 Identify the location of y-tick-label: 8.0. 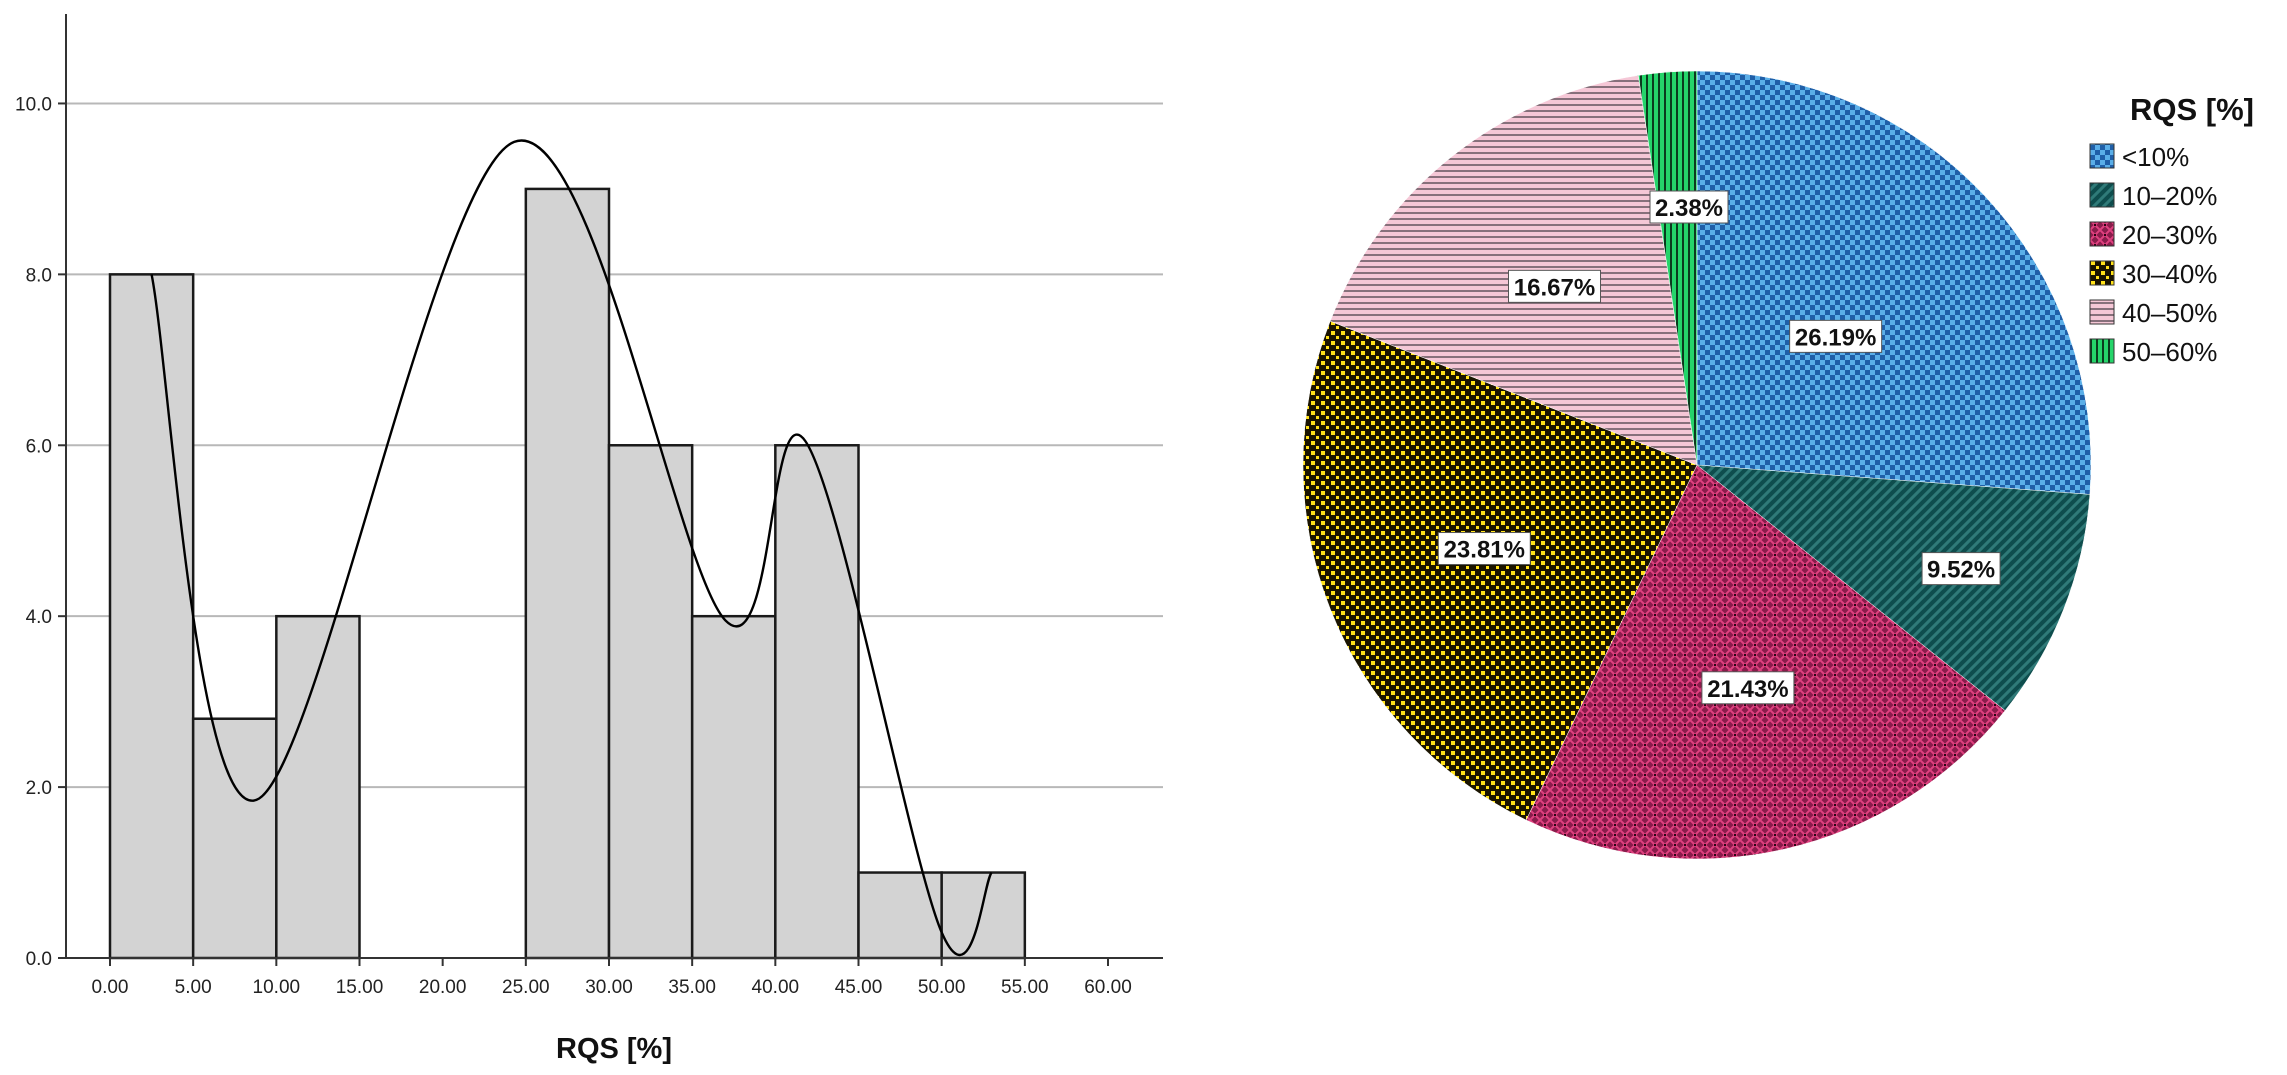
(39, 275).